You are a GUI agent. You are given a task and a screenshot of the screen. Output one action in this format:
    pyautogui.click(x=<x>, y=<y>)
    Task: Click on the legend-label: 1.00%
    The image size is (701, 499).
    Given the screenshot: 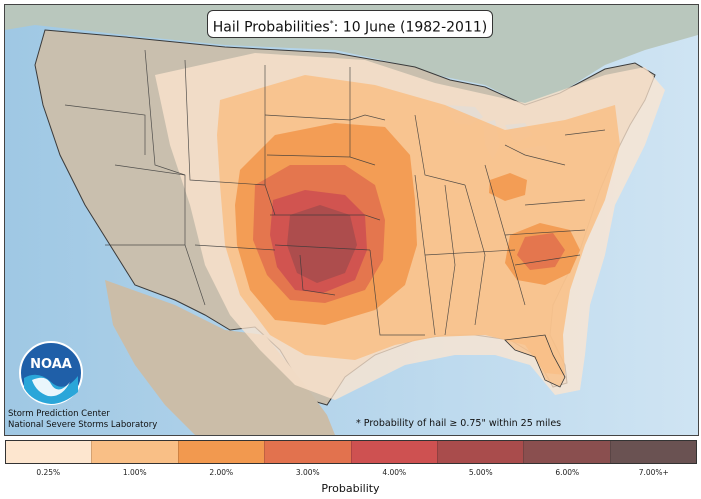 What is the action you would take?
    pyautogui.click(x=134, y=472)
    